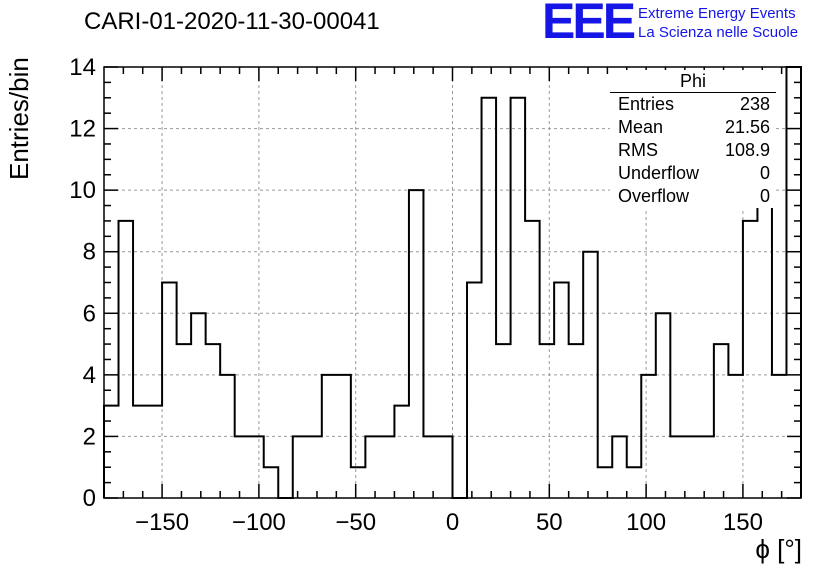 The width and height of the screenshot is (836, 572). What do you see at coordinates (693, 150) in the screenshot?
I see `stats-row-rms: RMS 108.9` at bounding box center [693, 150].